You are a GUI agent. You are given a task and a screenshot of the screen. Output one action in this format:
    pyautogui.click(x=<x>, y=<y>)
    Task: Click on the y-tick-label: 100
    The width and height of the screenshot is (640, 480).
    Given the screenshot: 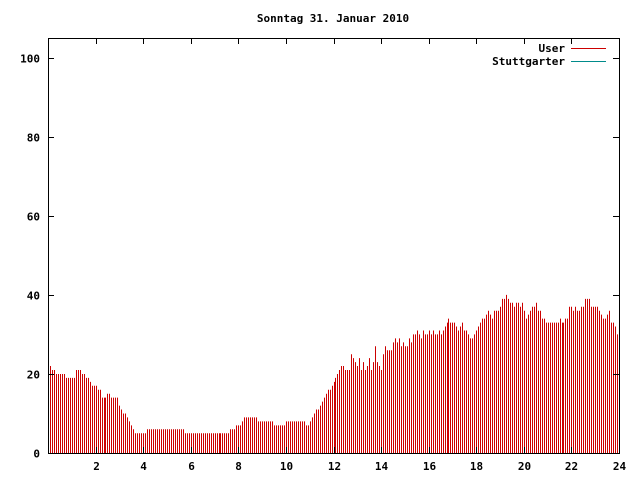 What is the action you would take?
    pyautogui.click(x=30, y=59)
    